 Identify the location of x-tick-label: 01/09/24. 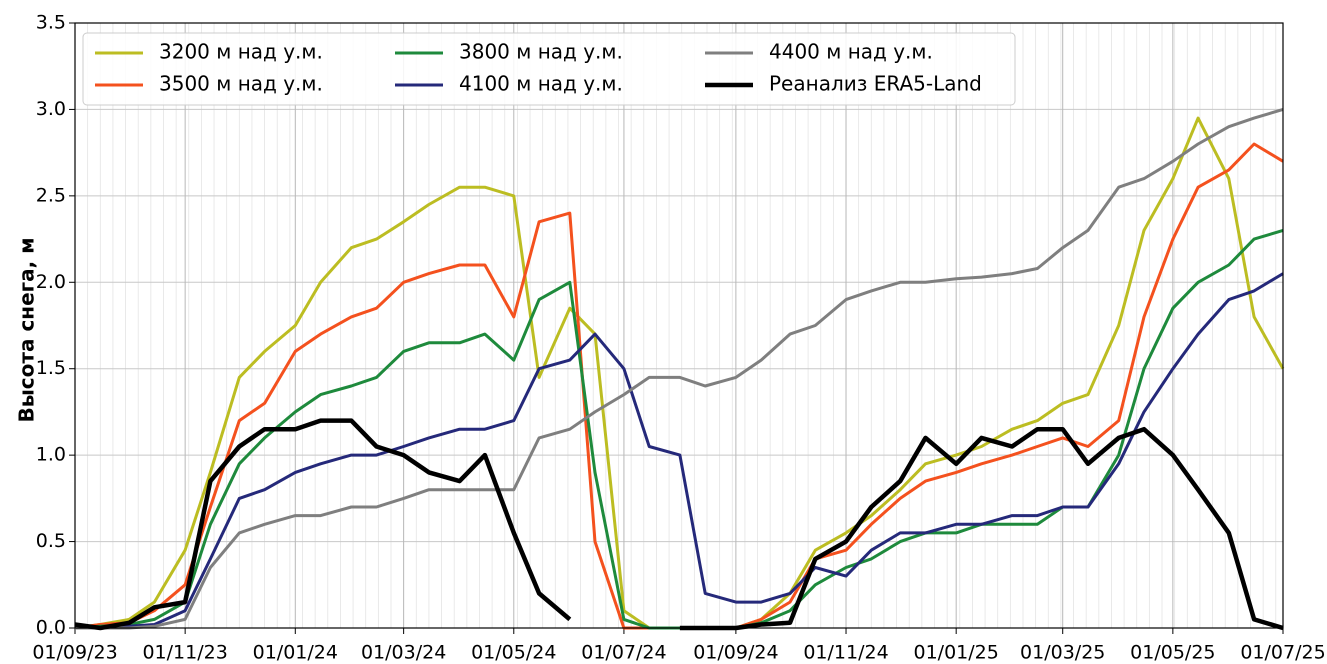
(735, 653).